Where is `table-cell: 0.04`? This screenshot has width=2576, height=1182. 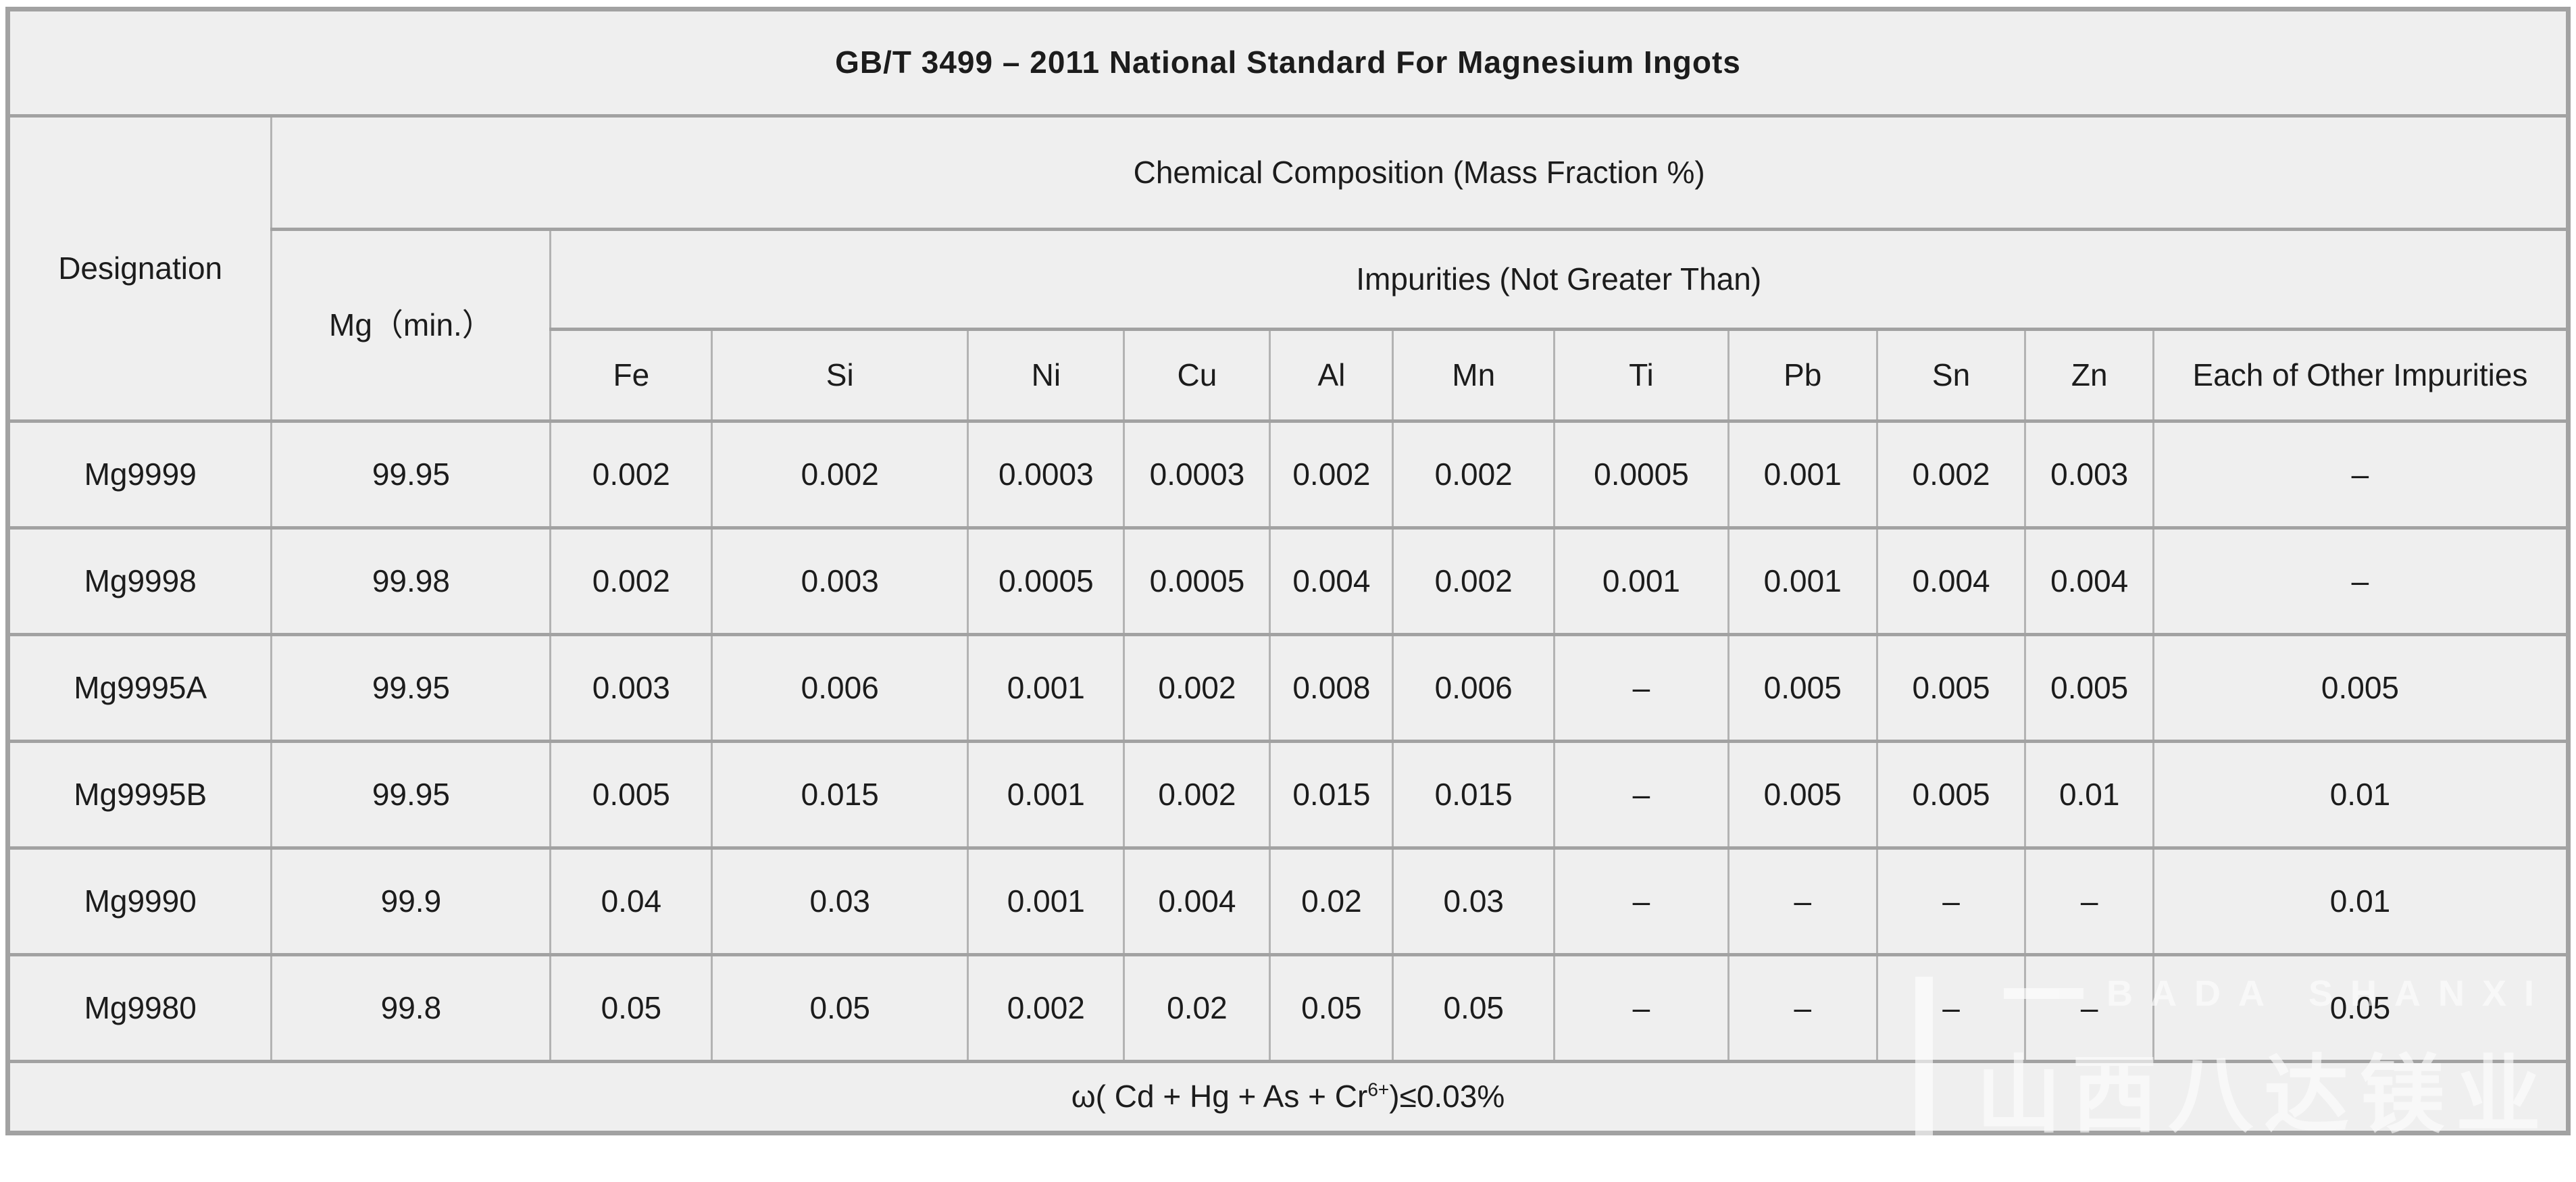
table-cell: 0.04 is located at coordinates (631, 901).